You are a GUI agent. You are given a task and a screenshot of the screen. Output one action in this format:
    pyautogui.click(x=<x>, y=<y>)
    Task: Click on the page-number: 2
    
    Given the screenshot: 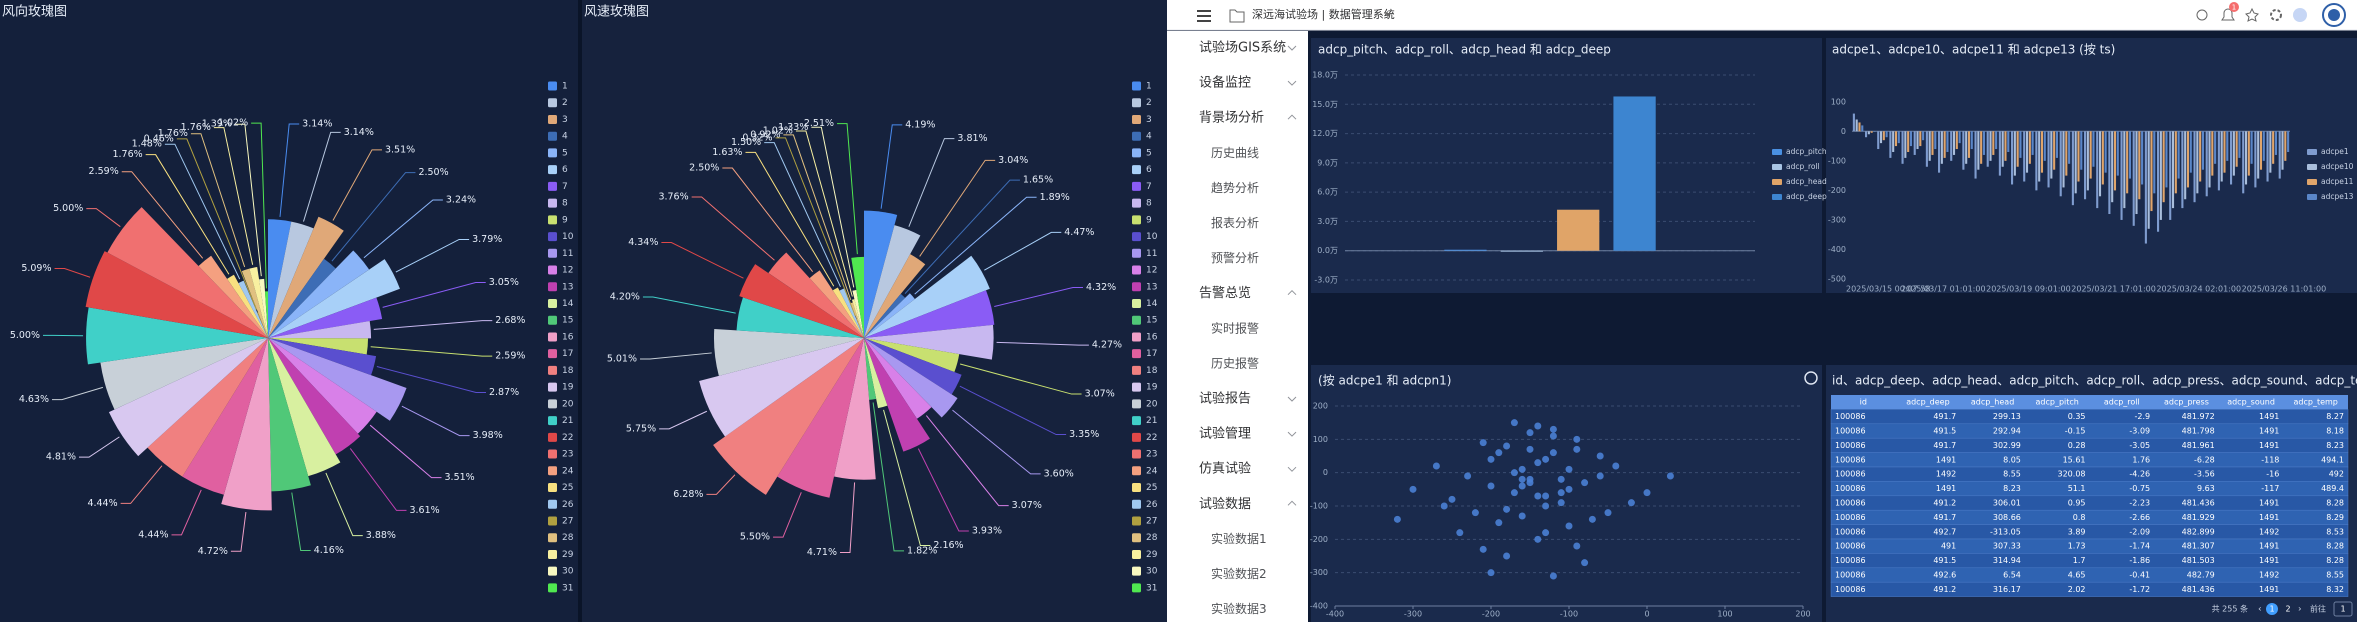 What is the action you would take?
    pyautogui.click(x=2287, y=609)
    